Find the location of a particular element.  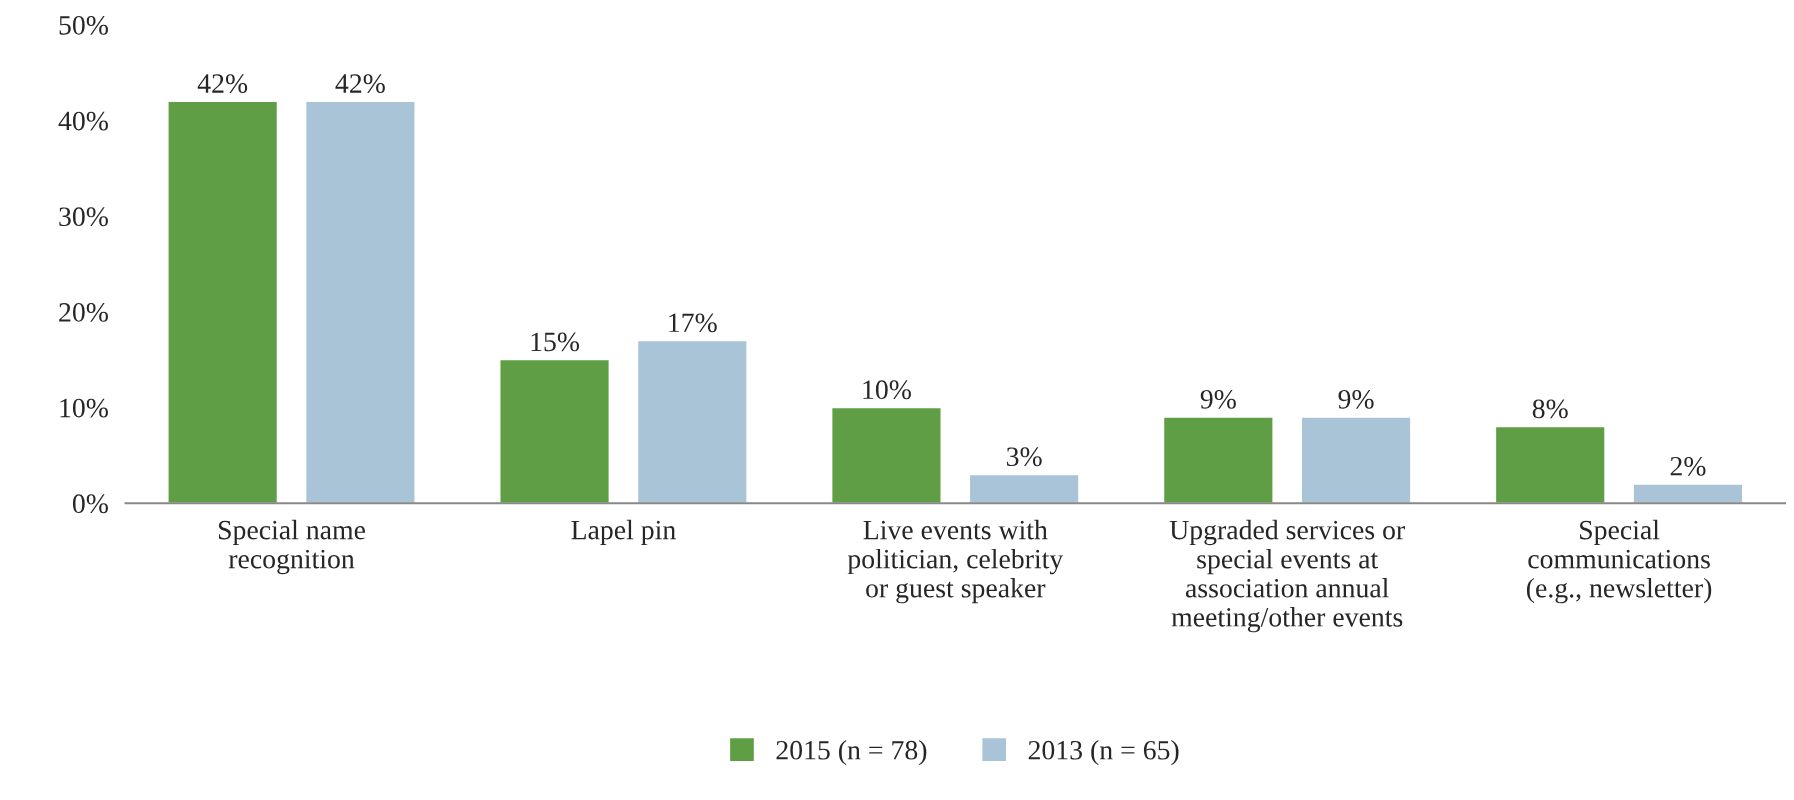

data-label: 8% is located at coordinates (1550, 409).